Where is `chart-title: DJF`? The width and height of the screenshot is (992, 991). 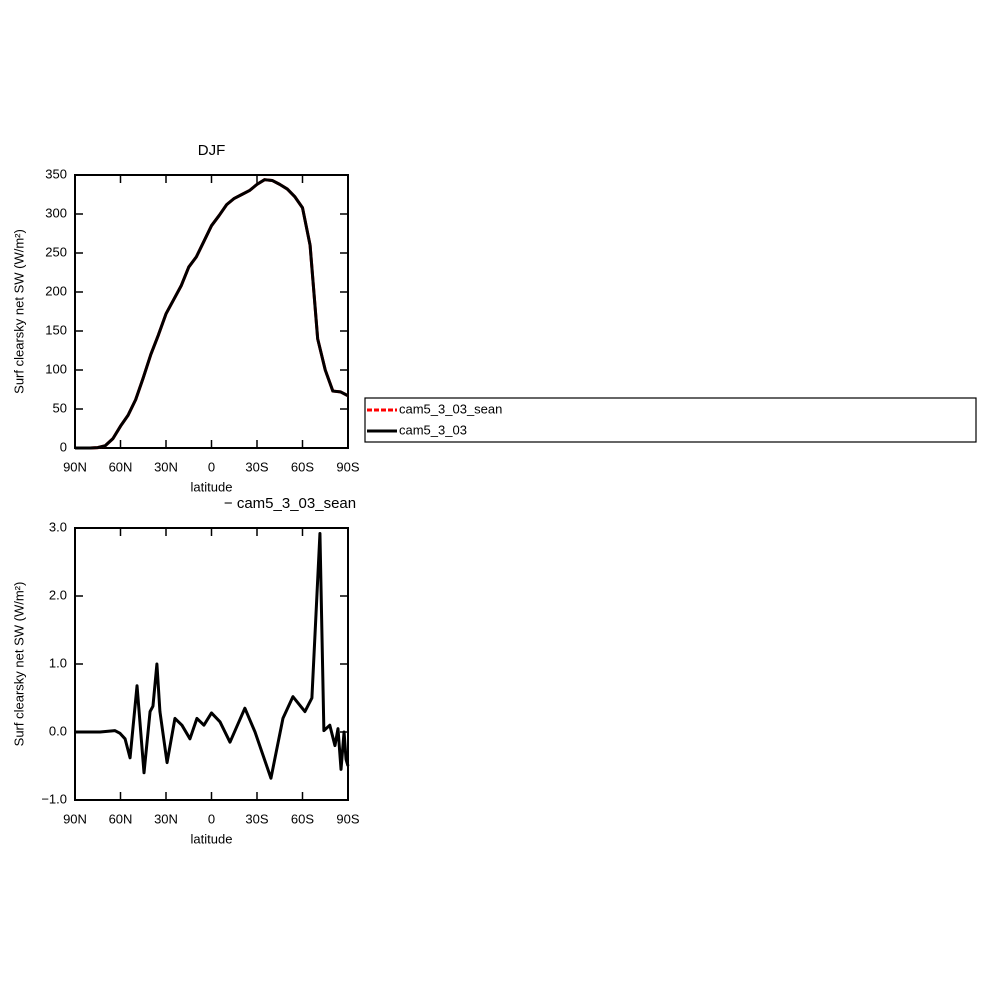 chart-title: DJF is located at coordinates (212, 150).